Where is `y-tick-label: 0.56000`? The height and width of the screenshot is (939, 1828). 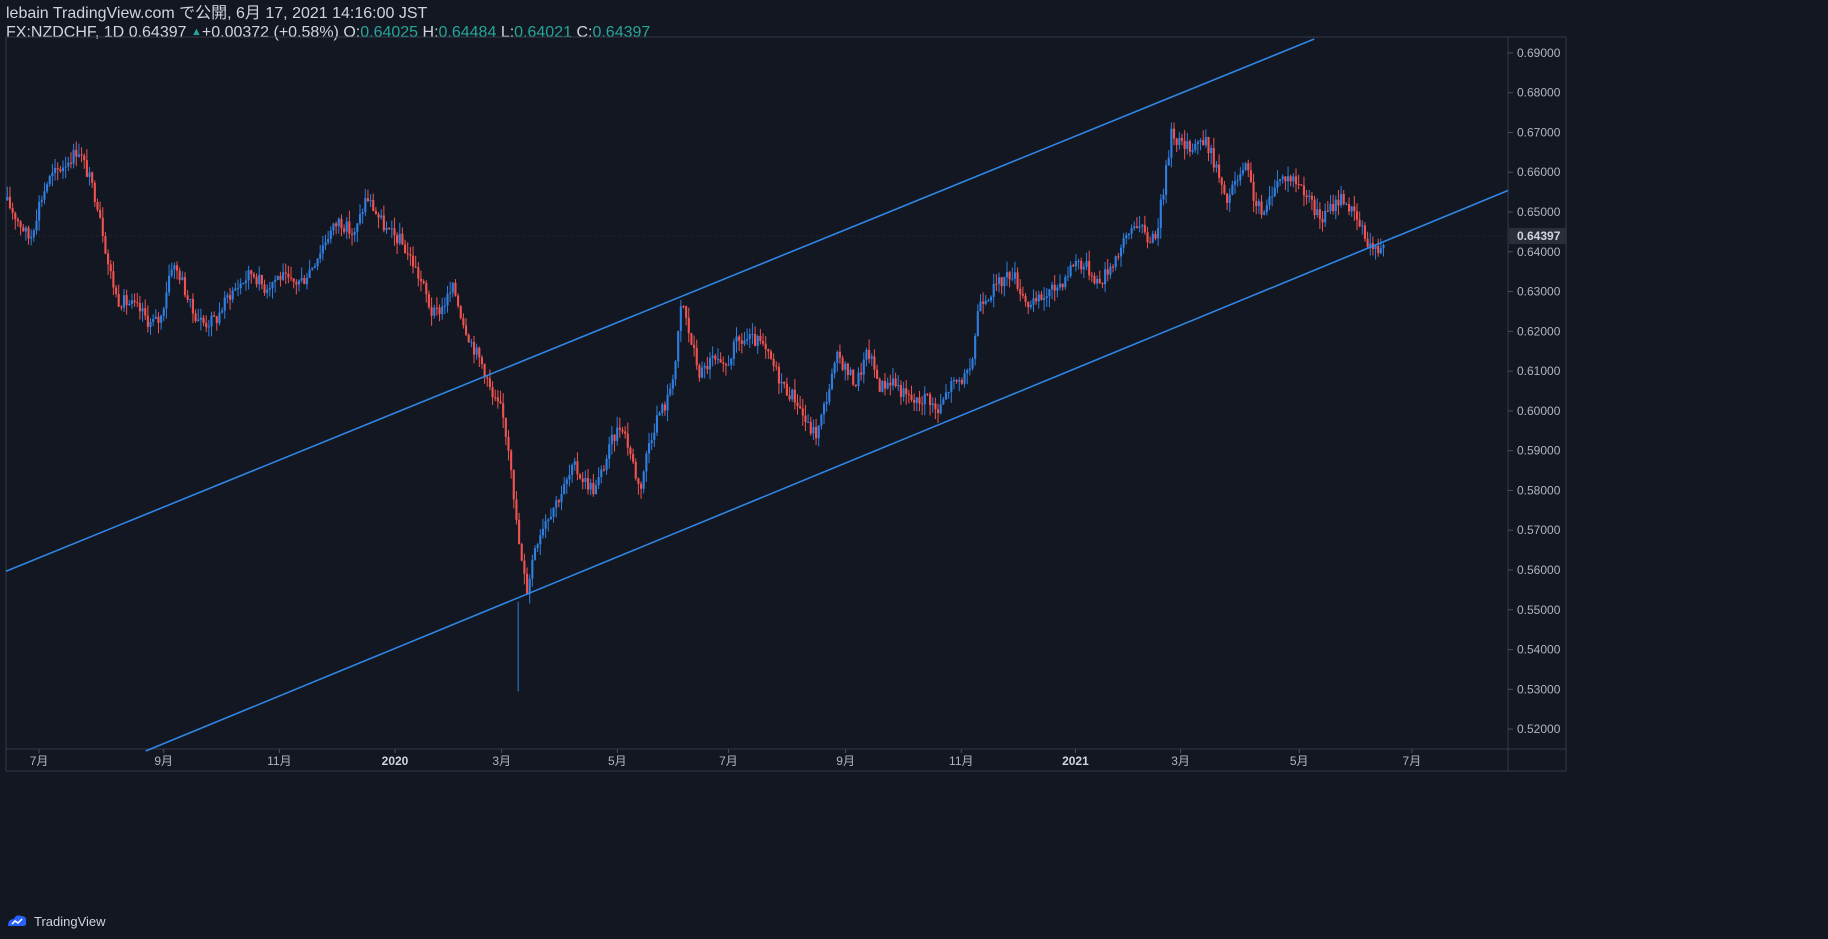
y-tick-label: 0.56000 is located at coordinates (1539, 570).